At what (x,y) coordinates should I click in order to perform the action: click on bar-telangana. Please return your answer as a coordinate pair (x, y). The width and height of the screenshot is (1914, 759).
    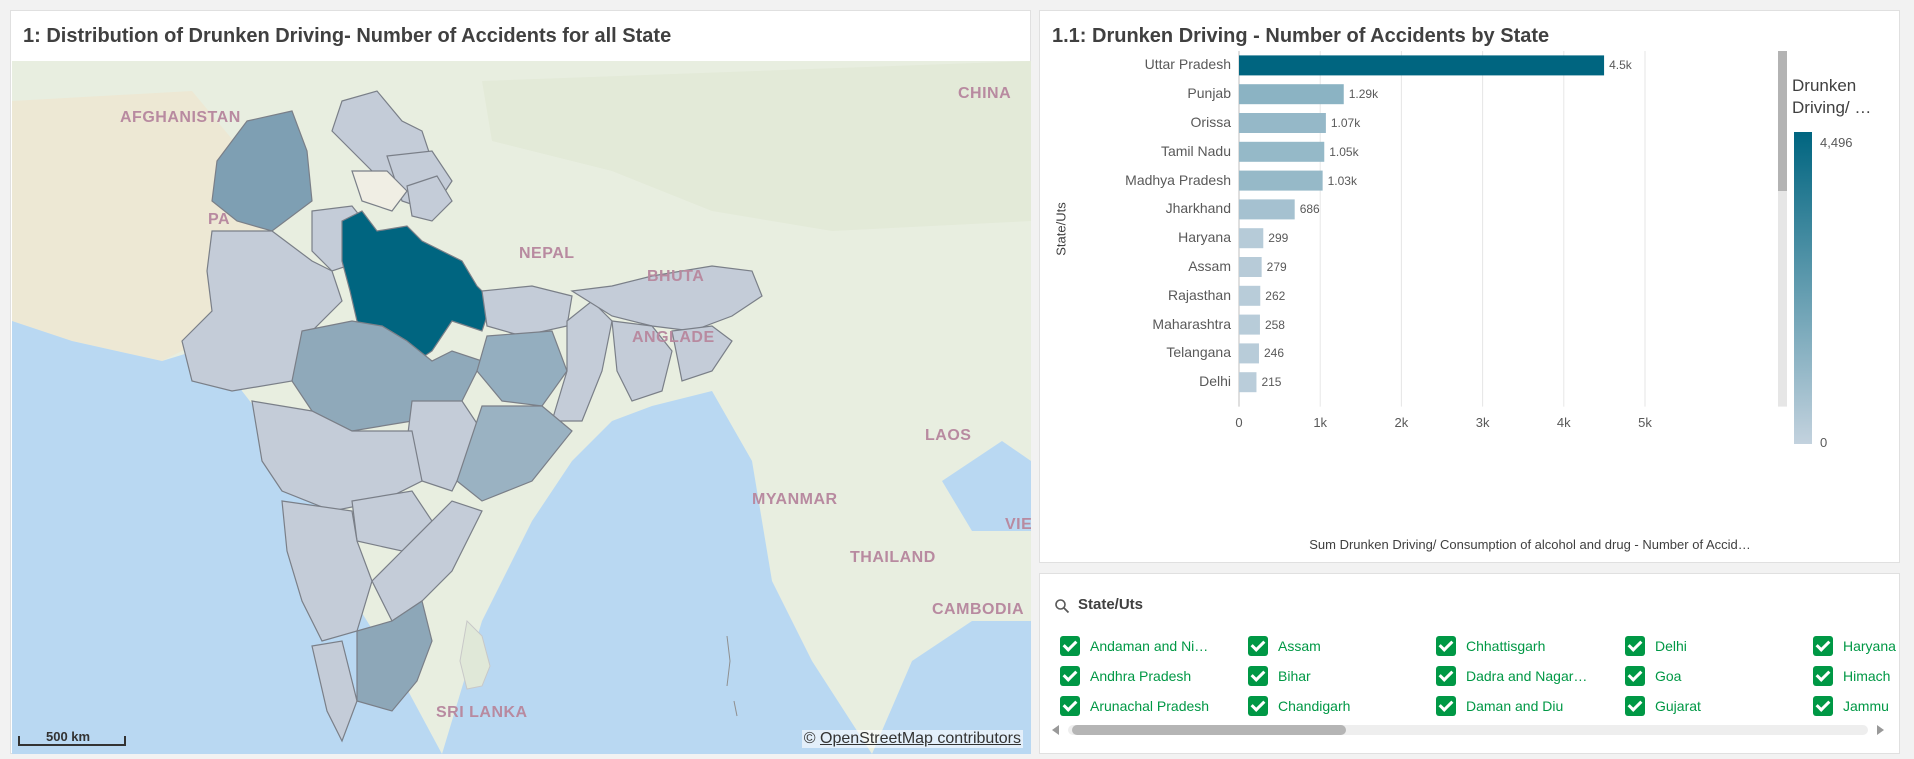
    Looking at the image, I should click on (1249, 353).